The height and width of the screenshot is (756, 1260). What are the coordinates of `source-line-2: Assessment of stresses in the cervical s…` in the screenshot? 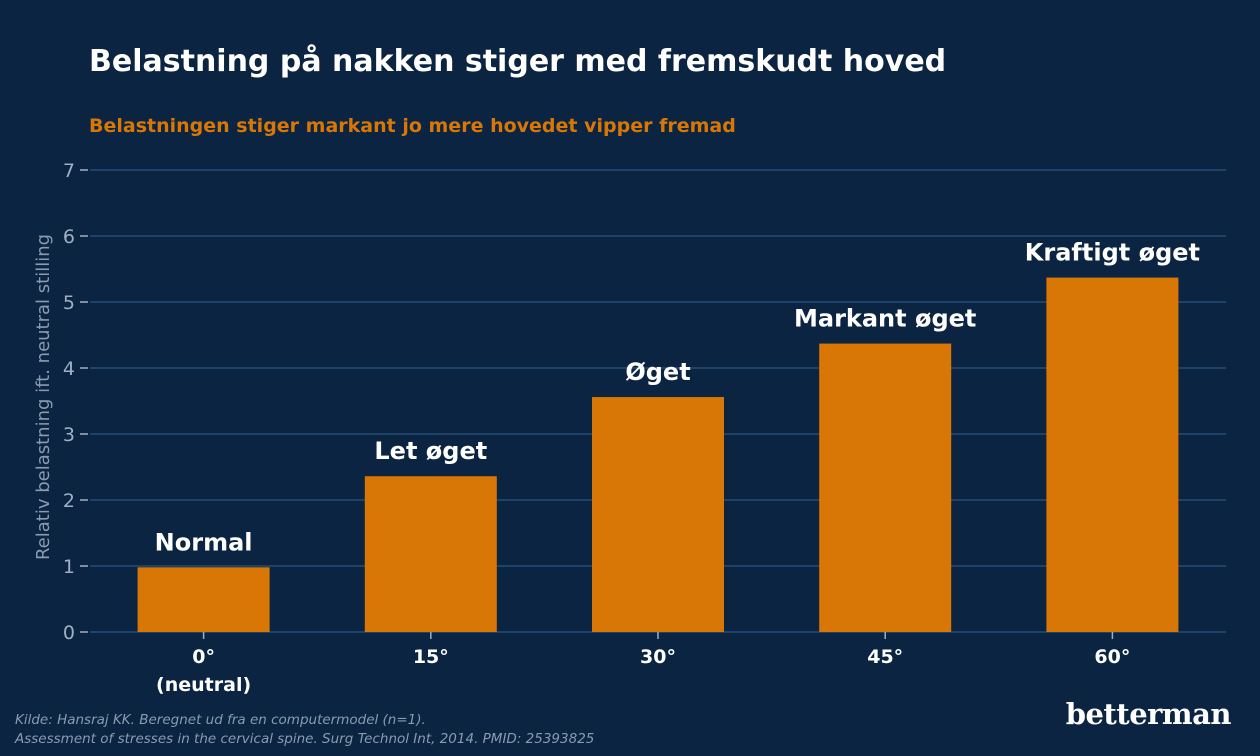 It's located at (305, 739).